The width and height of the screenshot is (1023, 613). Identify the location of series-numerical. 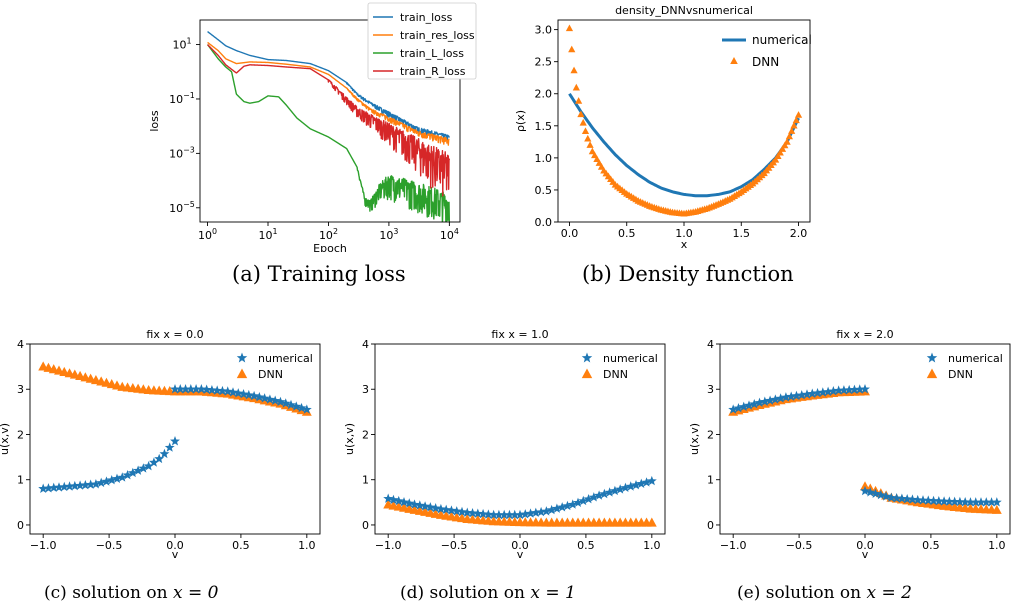
(684, 145).